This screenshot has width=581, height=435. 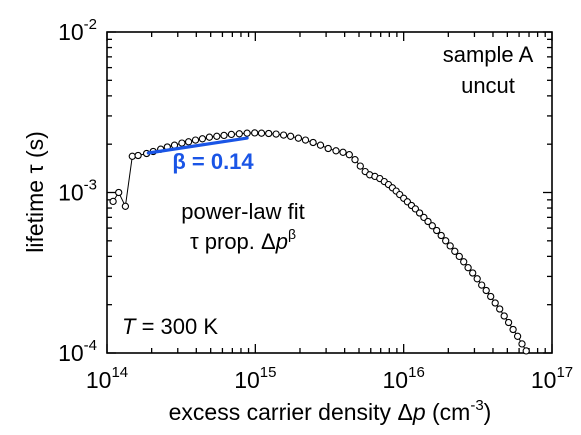 I want to click on y-tick-label: 10⁻³, so click(x=77, y=191).